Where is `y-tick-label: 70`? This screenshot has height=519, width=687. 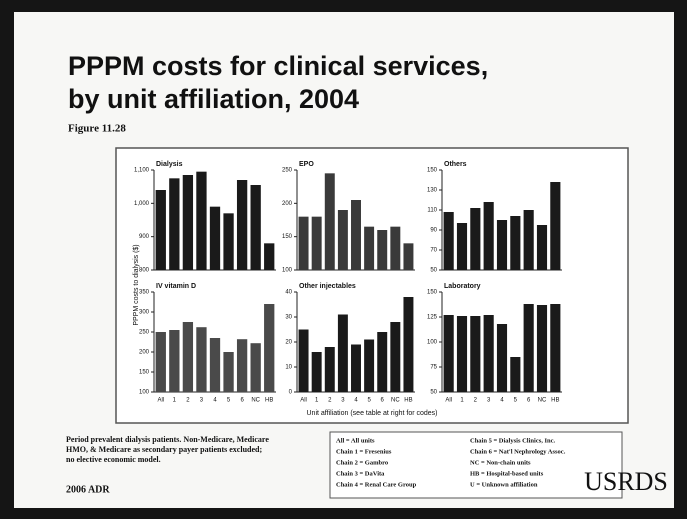 y-tick-label: 70 is located at coordinates (433, 251).